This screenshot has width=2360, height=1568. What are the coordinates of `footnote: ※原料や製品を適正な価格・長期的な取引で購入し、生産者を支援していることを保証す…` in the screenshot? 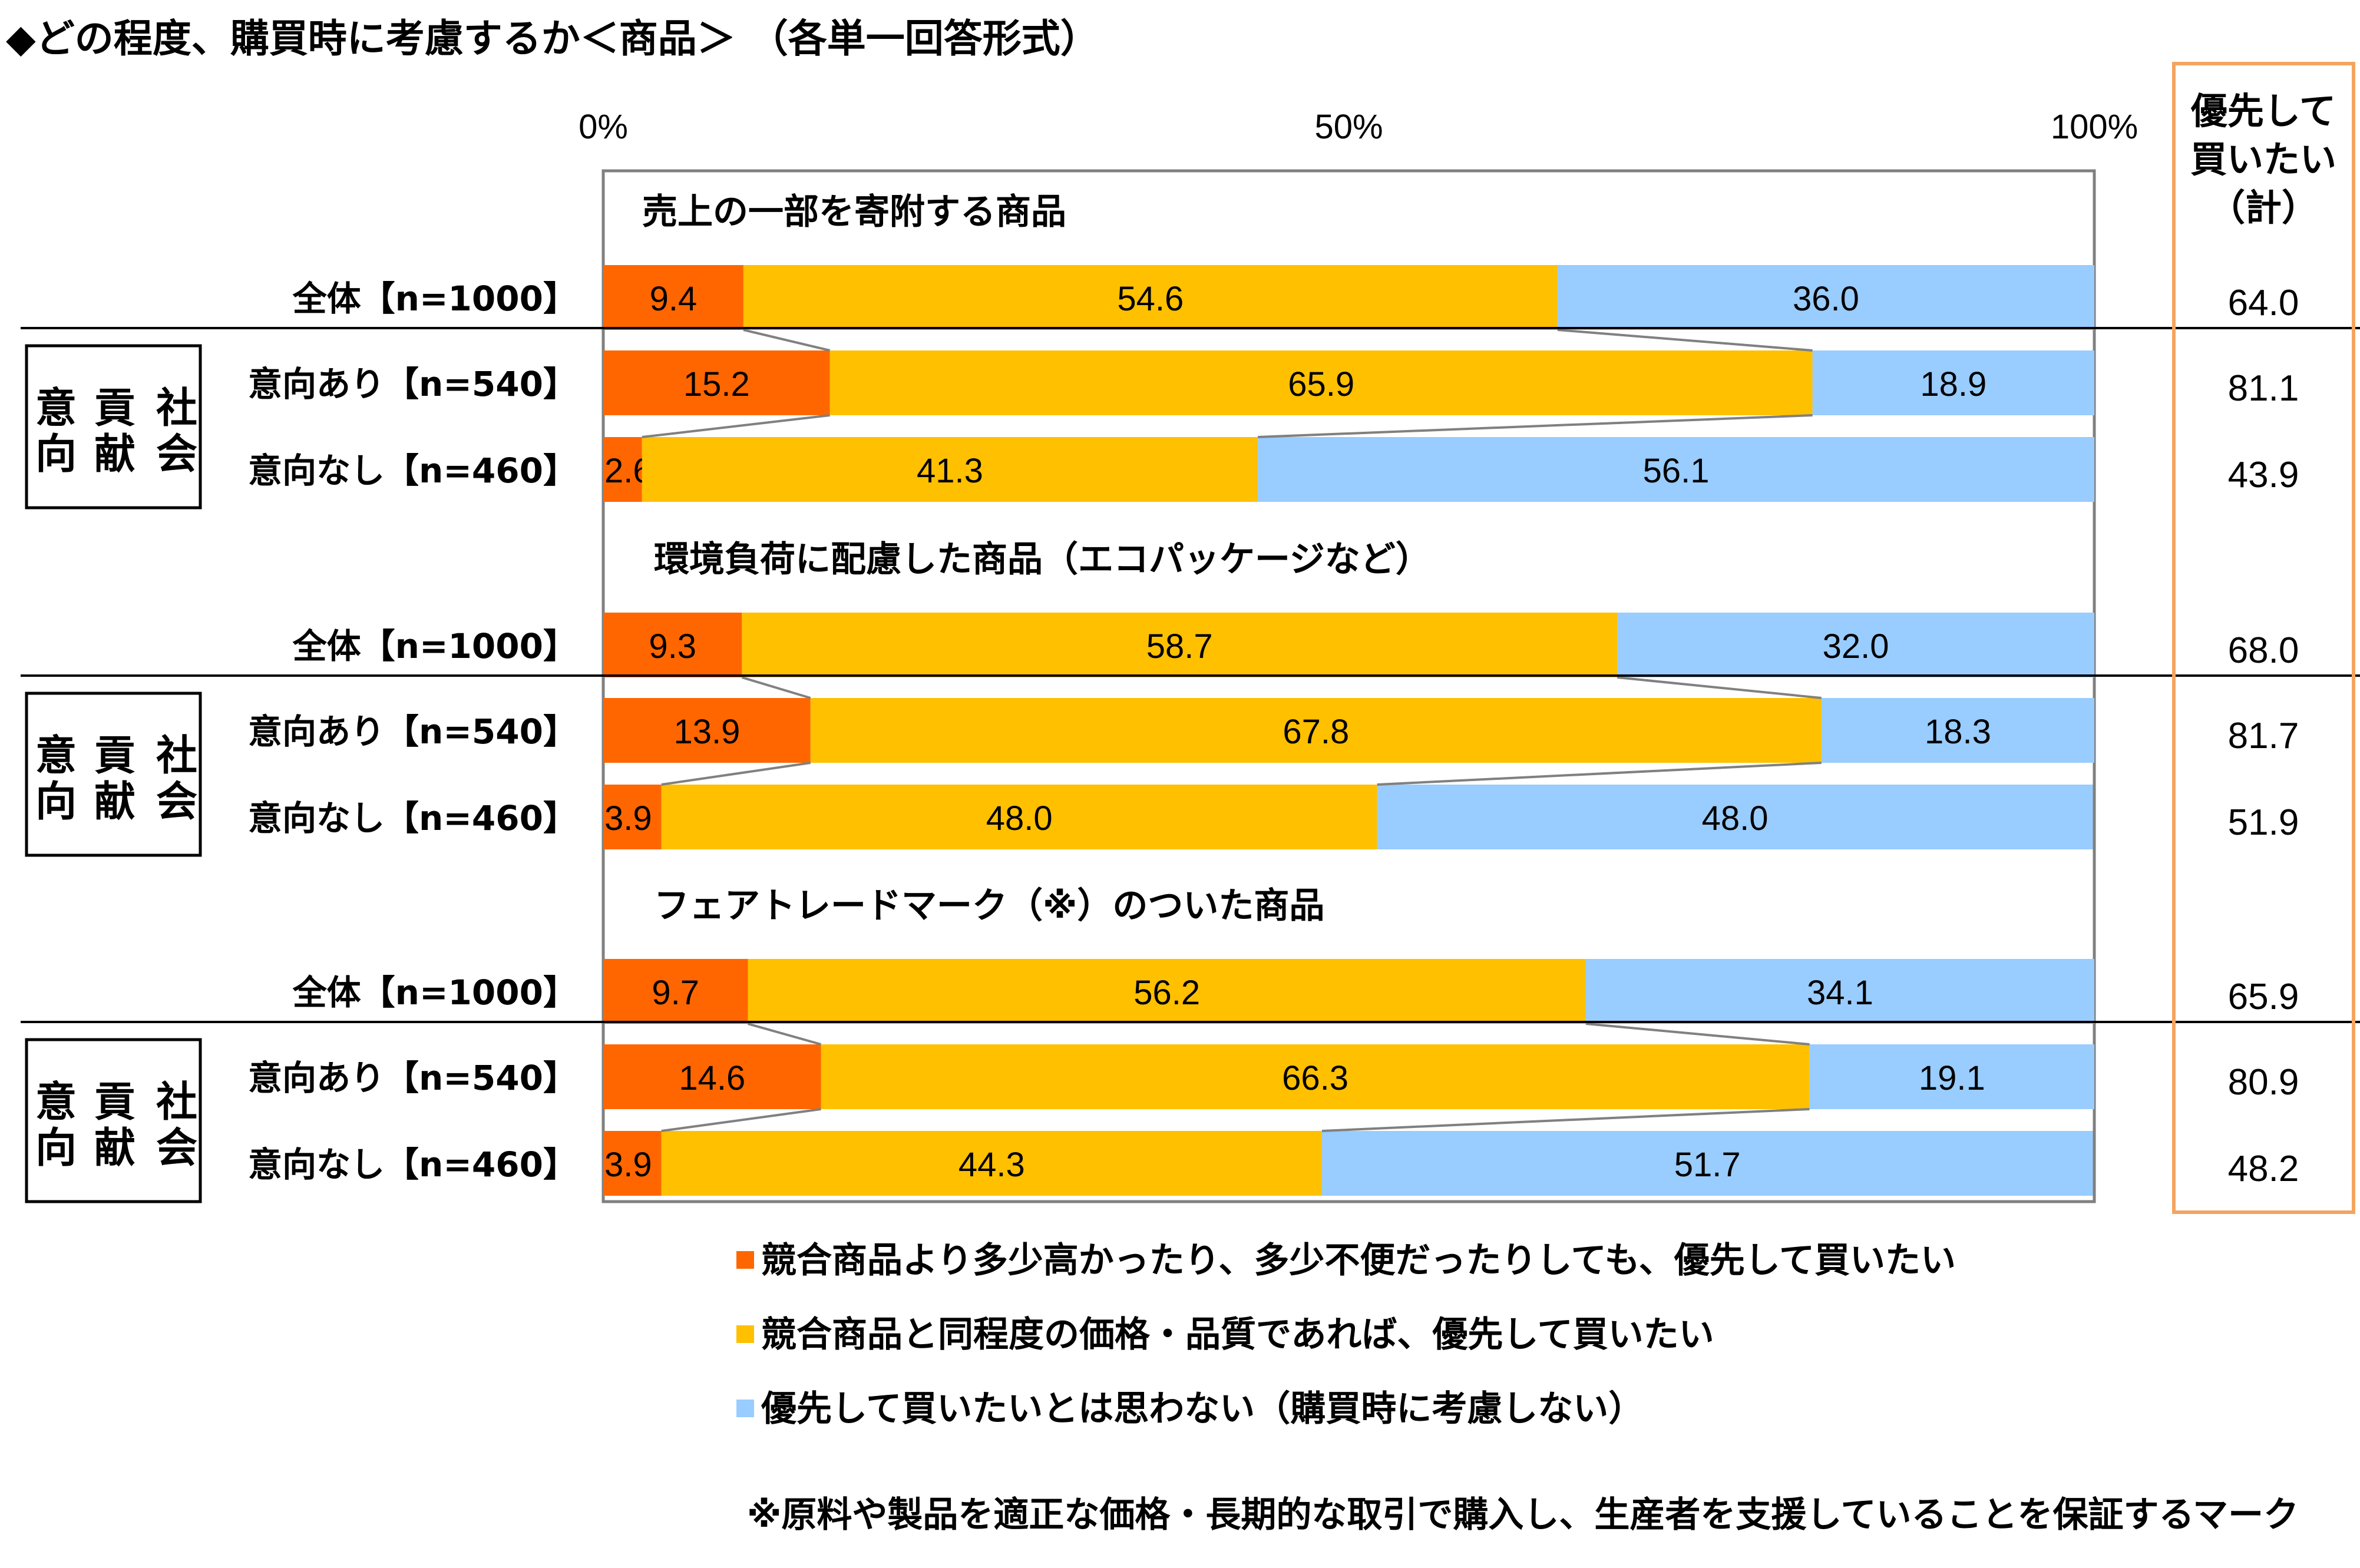 It's located at (1523, 1515).